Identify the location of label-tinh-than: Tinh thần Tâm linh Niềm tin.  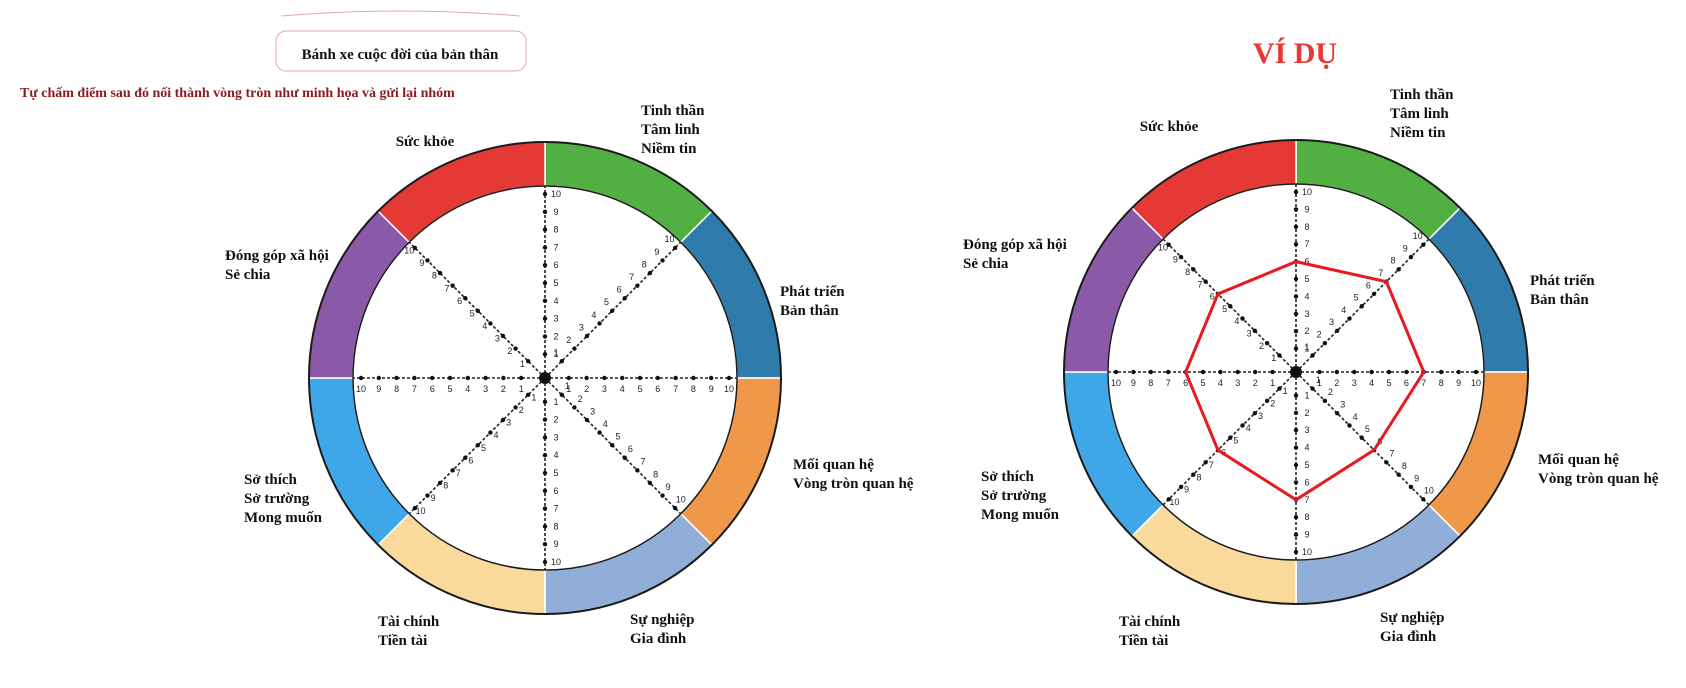
(1422, 114).